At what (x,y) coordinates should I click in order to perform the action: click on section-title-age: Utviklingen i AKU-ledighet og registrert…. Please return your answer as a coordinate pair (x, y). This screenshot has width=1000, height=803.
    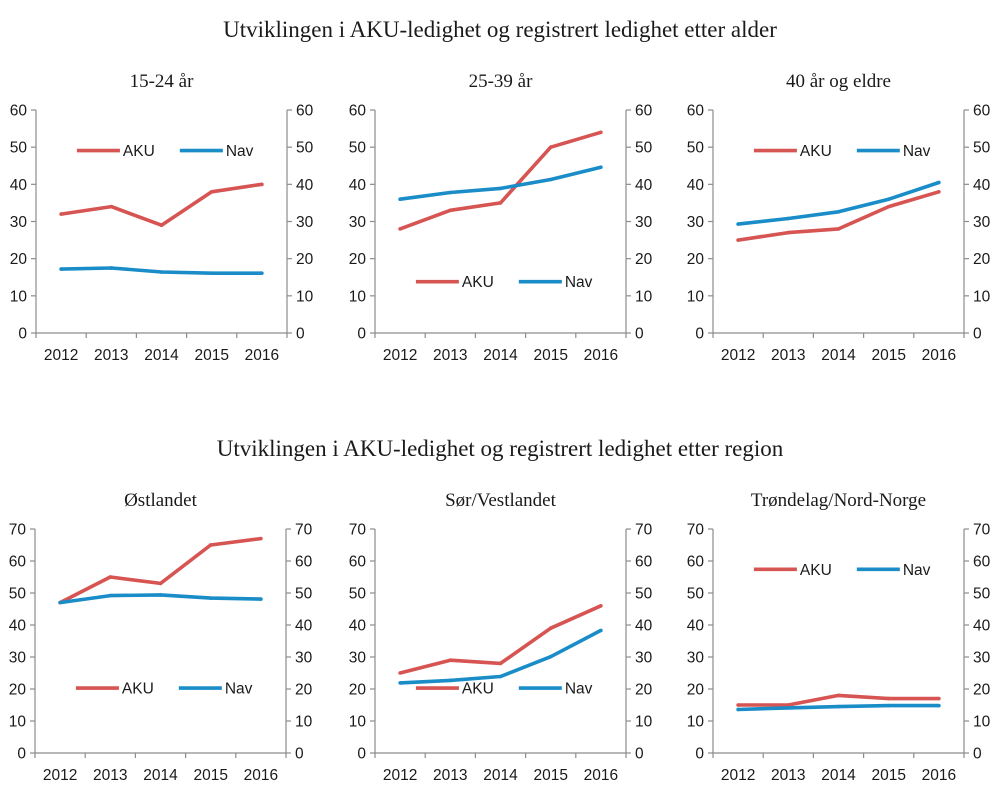
    Looking at the image, I should click on (500, 29).